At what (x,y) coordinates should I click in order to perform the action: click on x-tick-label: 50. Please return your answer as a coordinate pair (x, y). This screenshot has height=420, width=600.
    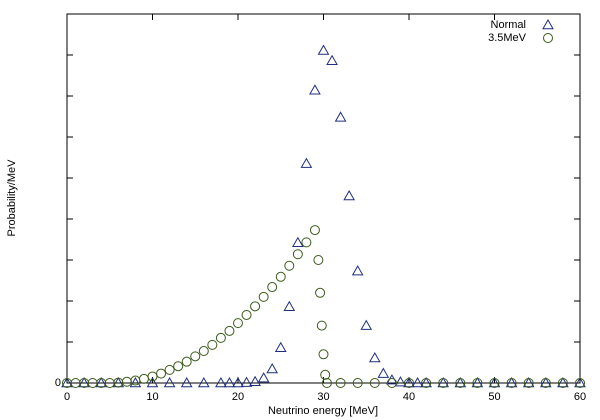
    Looking at the image, I should click on (494, 397).